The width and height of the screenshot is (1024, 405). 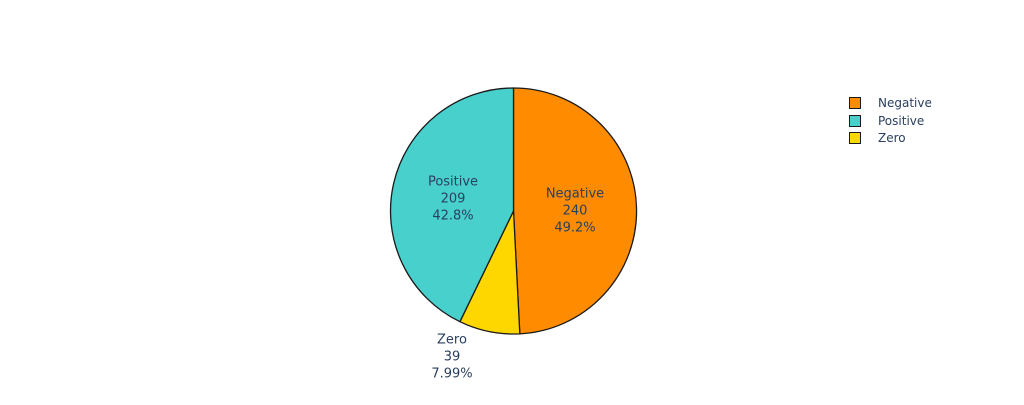 What do you see at coordinates (452, 205) in the screenshot?
I see `pie-slice-positive` at bounding box center [452, 205].